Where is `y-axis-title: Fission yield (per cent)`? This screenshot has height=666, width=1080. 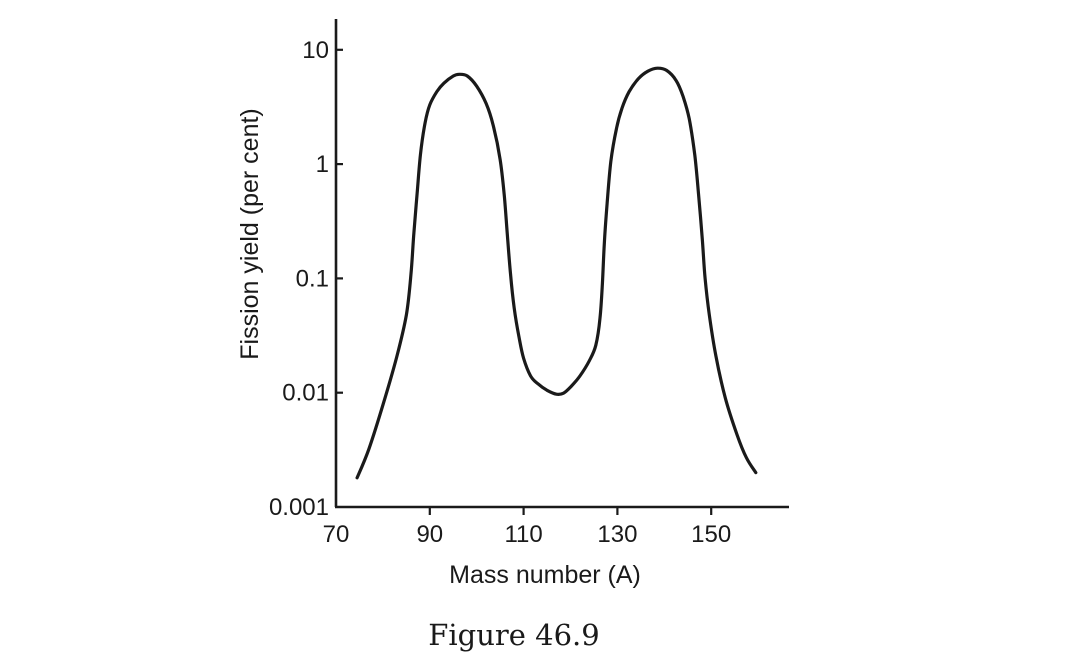
y-axis-title: Fission yield (per cent) is located at coordinates (250, 233).